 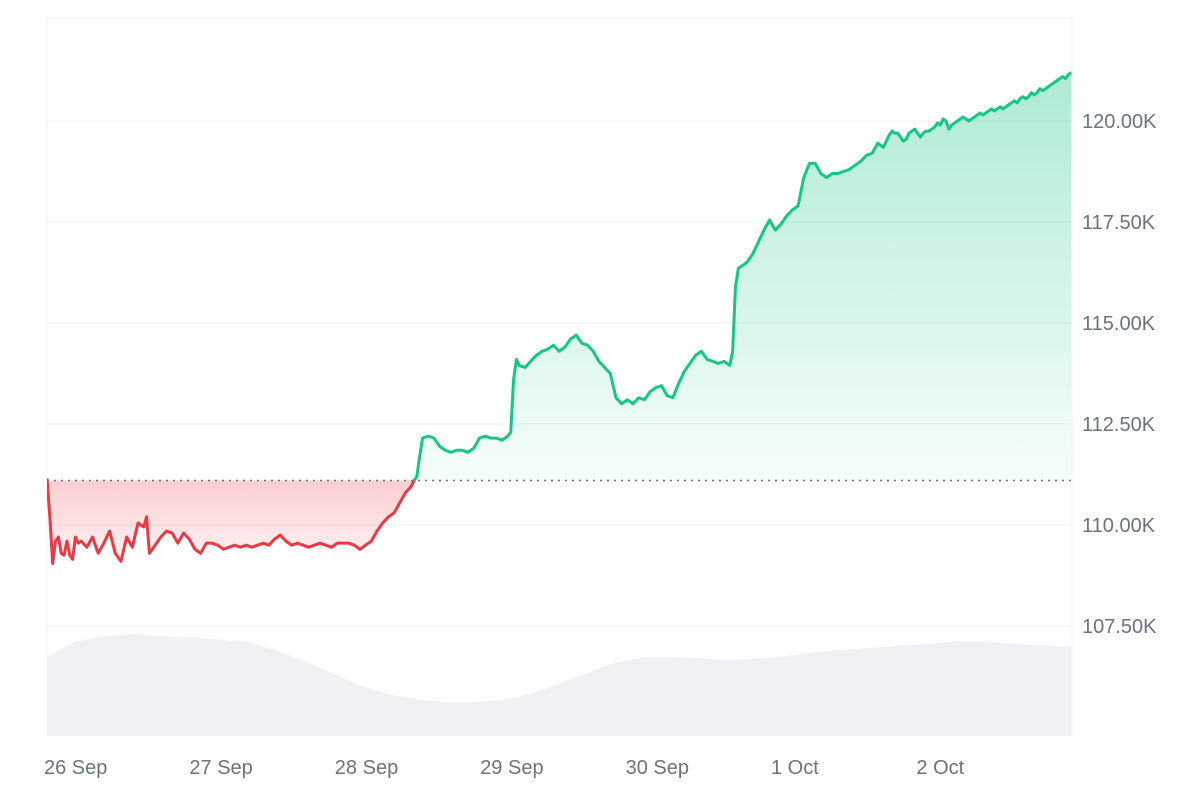 I want to click on volume-shape, so click(x=559, y=685).